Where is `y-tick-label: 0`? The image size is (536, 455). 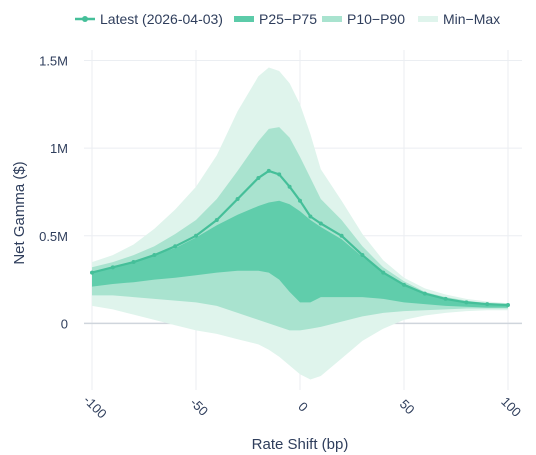
y-tick-label: 0 is located at coordinates (64, 323).